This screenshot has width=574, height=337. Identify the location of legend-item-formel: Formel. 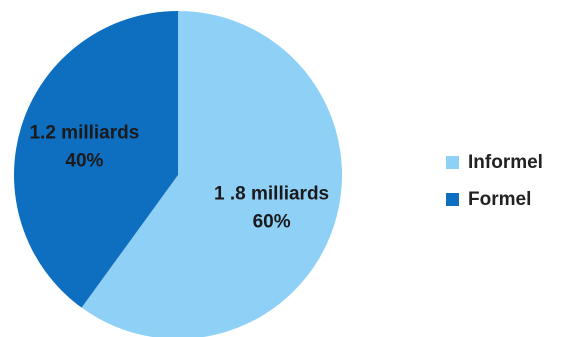
(494, 199).